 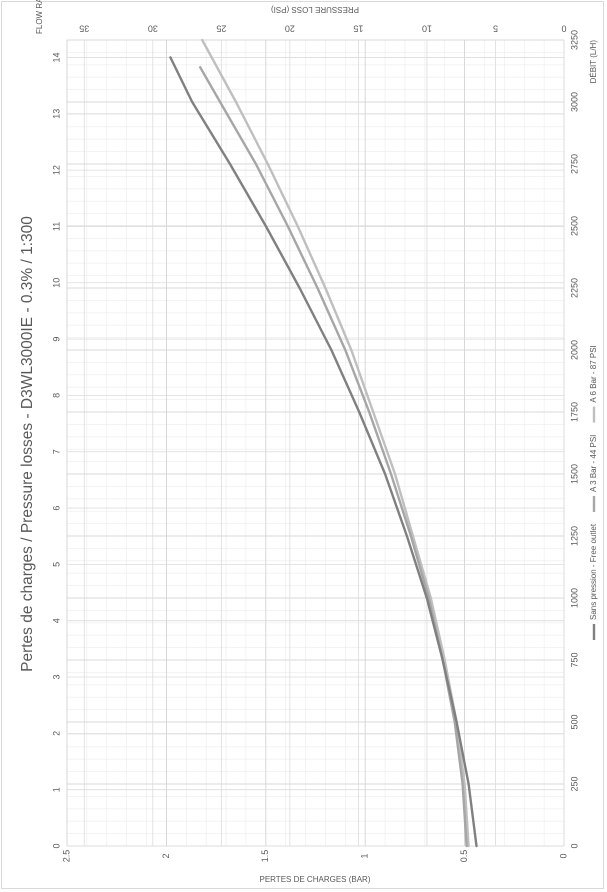 What do you see at coordinates (574, 40) in the screenshot?
I see `x-primary-tick-label: 3250` at bounding box center [574, 40].